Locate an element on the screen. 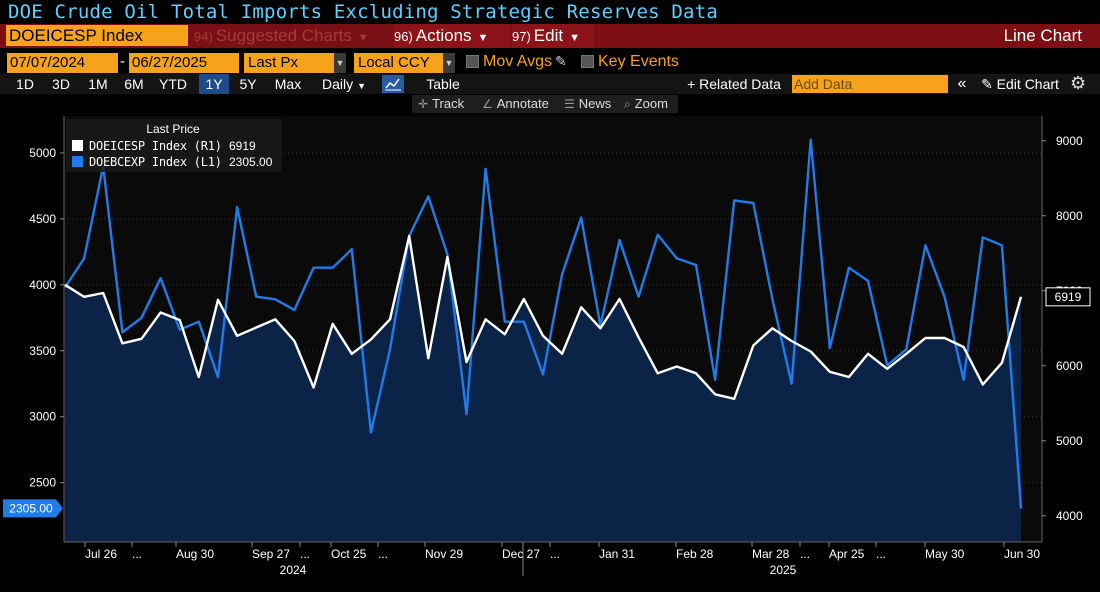 This screenshot has height=592, width=1100. frequency-select: Daily ▼ is located at coordinates (344, 84).